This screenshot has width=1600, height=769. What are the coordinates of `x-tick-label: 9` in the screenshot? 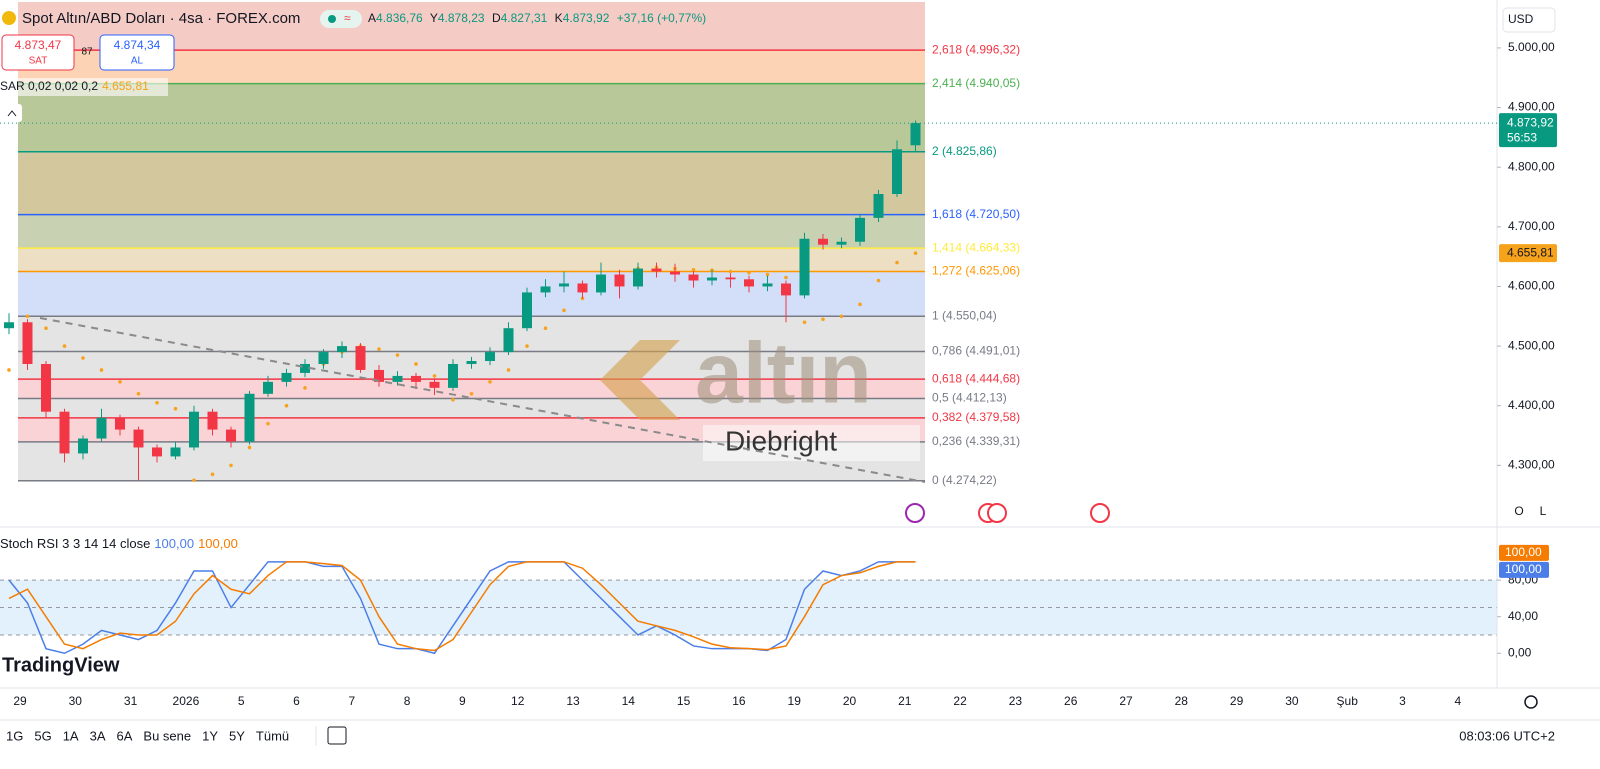 It's located at (462, 701).